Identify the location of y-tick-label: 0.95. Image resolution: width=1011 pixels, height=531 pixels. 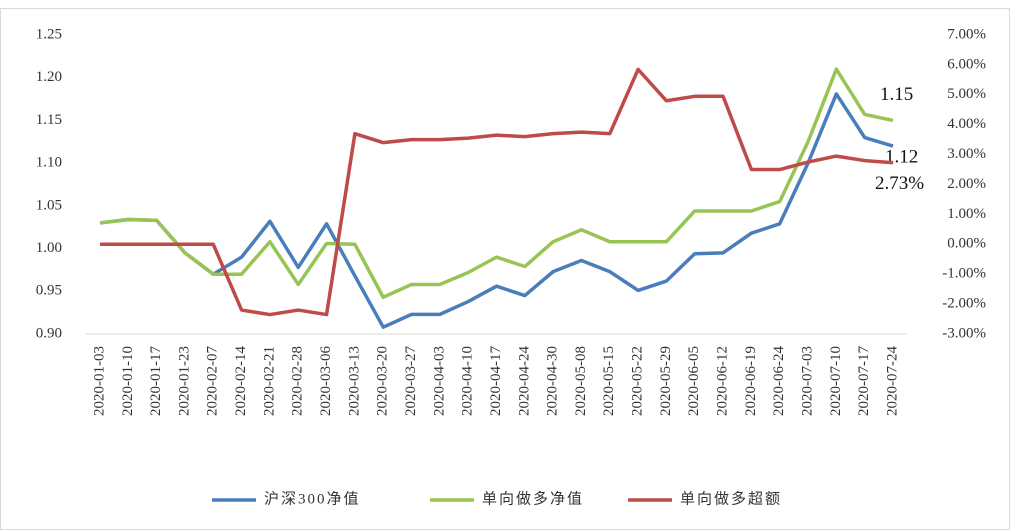
(49, 291).